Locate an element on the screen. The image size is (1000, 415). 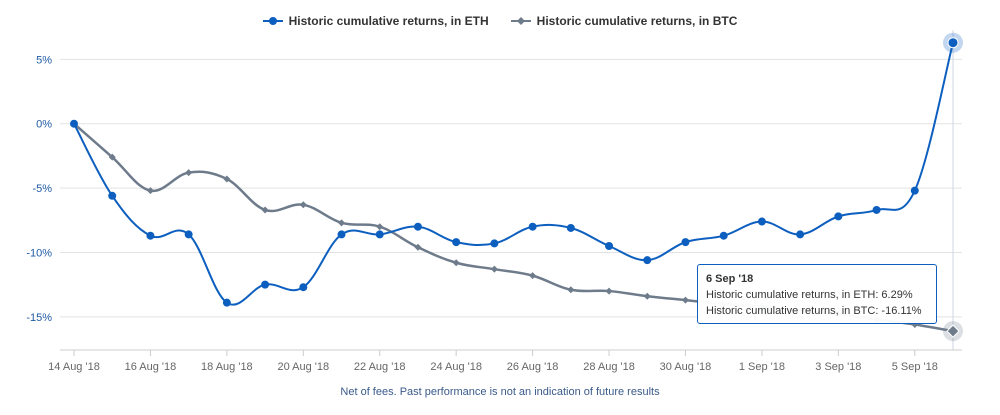
legend-item-btc: Historic cumulative returns, in BTC is located at coordinates (624, 21).